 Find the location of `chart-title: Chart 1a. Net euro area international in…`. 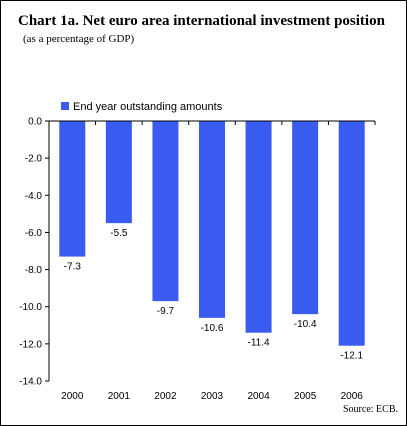

chart-title: Chart 1a. Net euro area international in… is located at coordinates (201, 21).